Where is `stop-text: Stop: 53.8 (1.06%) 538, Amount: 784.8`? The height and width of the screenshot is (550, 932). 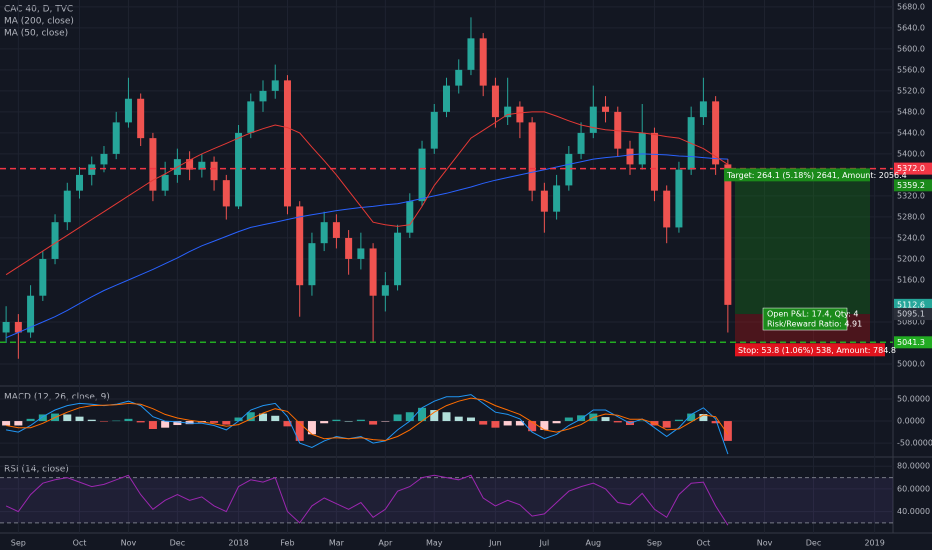
stop-text: Stop: 53.8 (1.06%) 538, Amount: 784.8 is located at coordinates (817, 350).